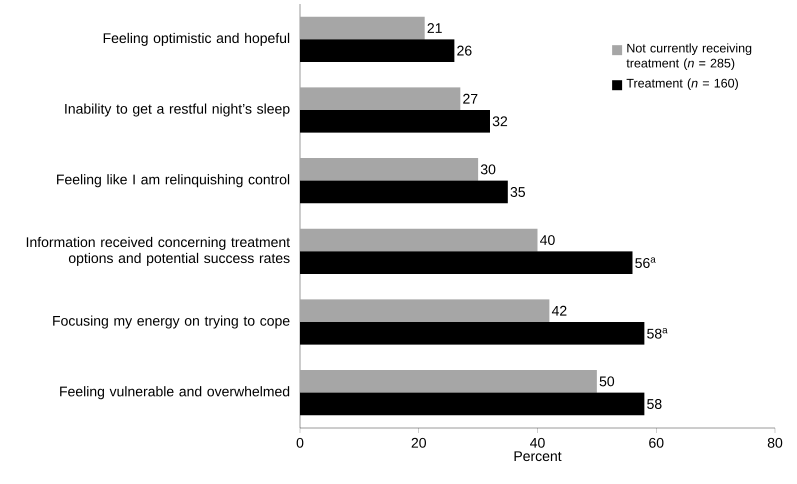  I want to click on y-tick-label: Focusing my energy on trying to cope, so click(171, 322).